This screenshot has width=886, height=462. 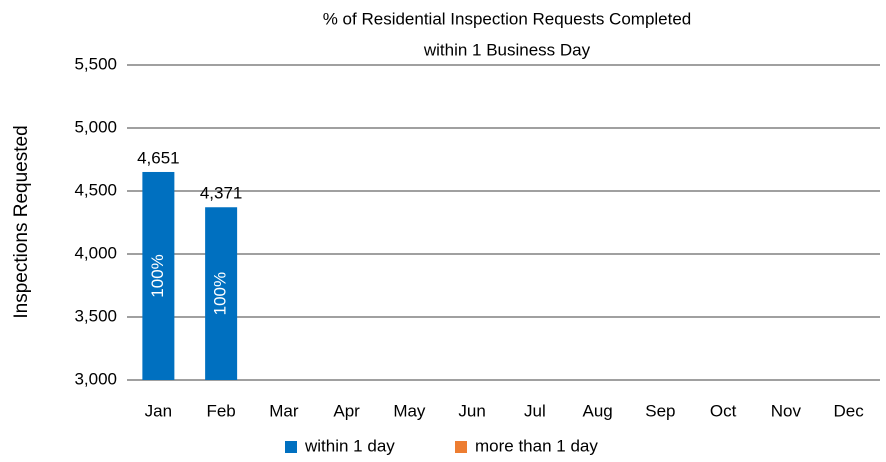 What do you see at coordinates (221, 193) in the screenshot?
I see `data-label: 4,371` at bounding box center [221, 193].